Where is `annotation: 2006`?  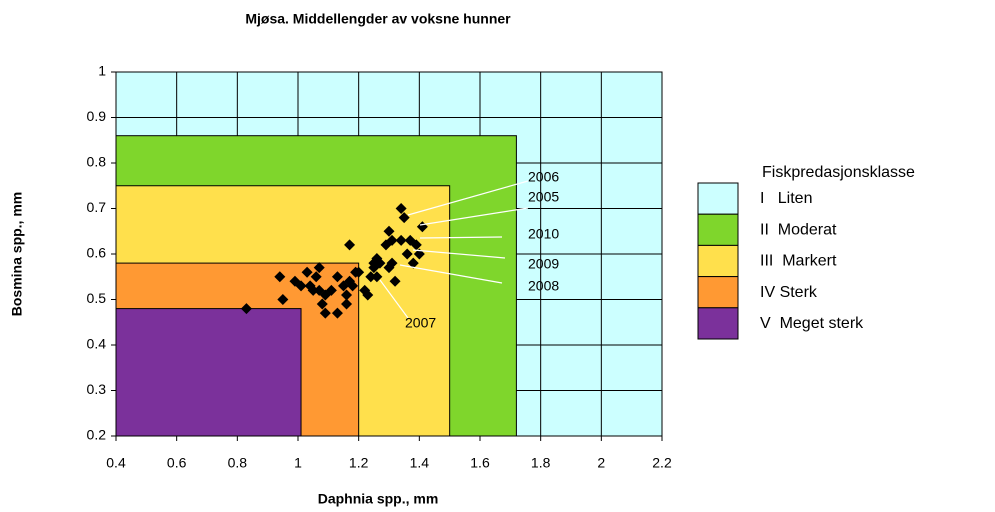 annotation: 2006 is located at coordinates (543, 177).